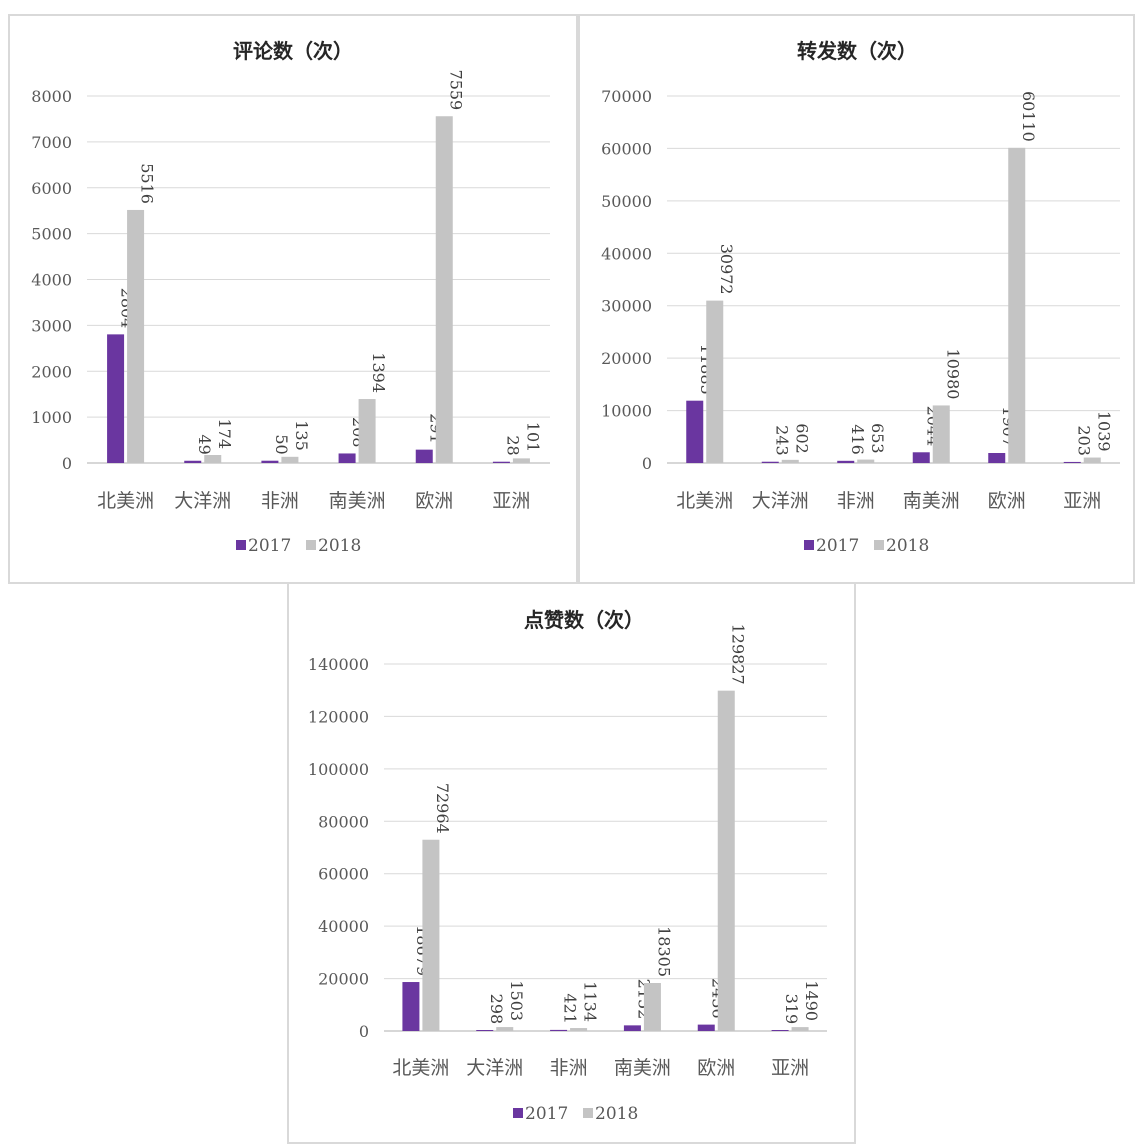 This screenshot has width=1135, height=1146. What do you see at coordinates (781, 440) in the screenshot?
I see `data-label: 243` at bounding box center [781, 440].